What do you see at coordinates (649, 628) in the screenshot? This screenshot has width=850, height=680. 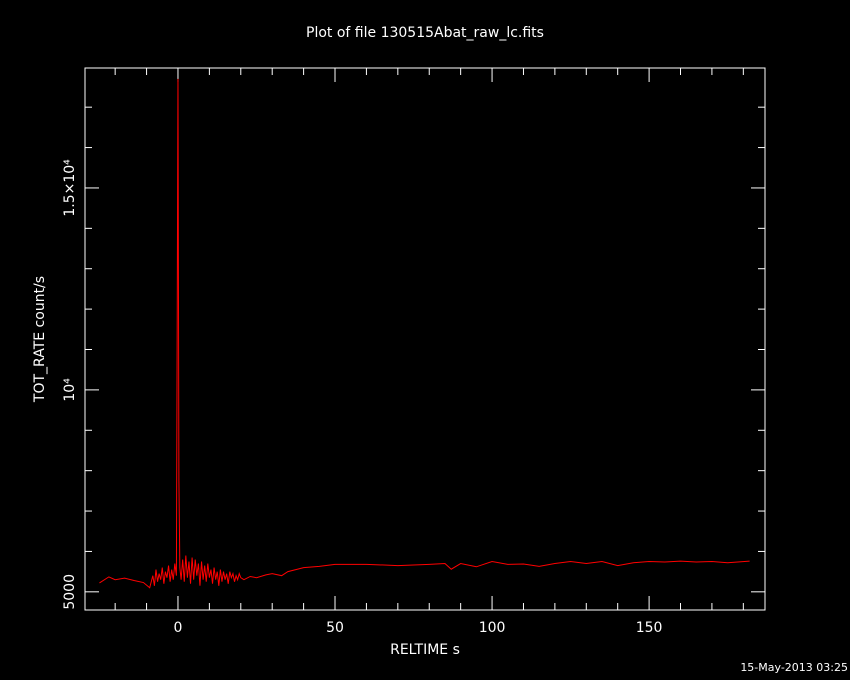 I see `x-tick-label: 150` at bounding box center [649, 628].